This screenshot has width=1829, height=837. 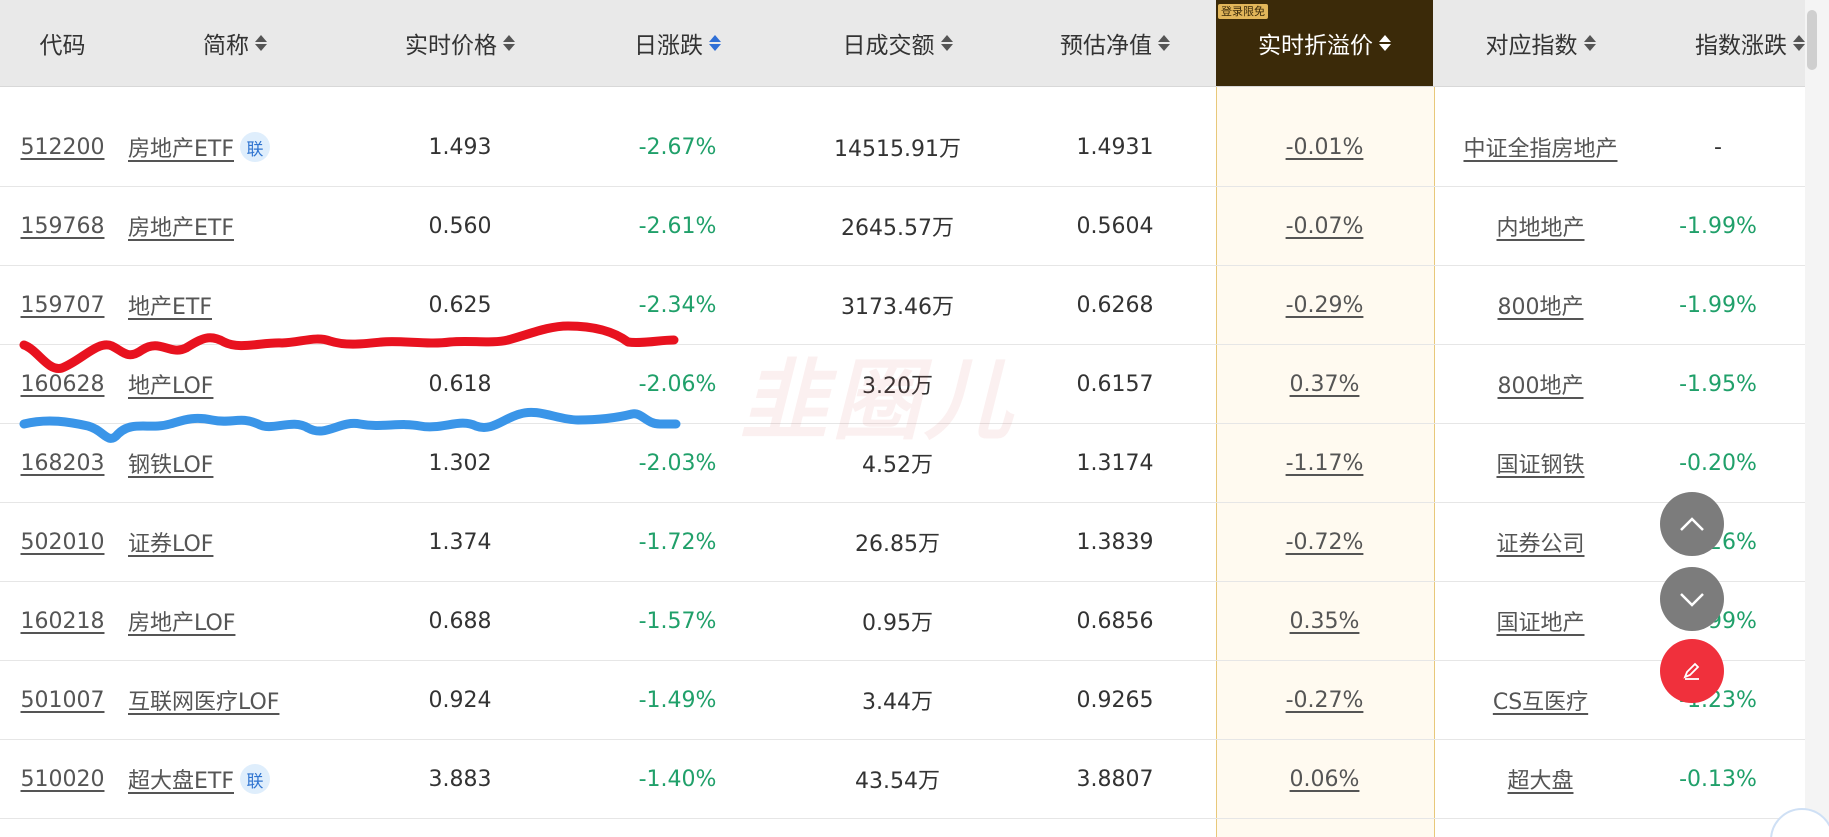 I want to click on header-index-change: 指数涨跌, so click(x=1726, y=43).